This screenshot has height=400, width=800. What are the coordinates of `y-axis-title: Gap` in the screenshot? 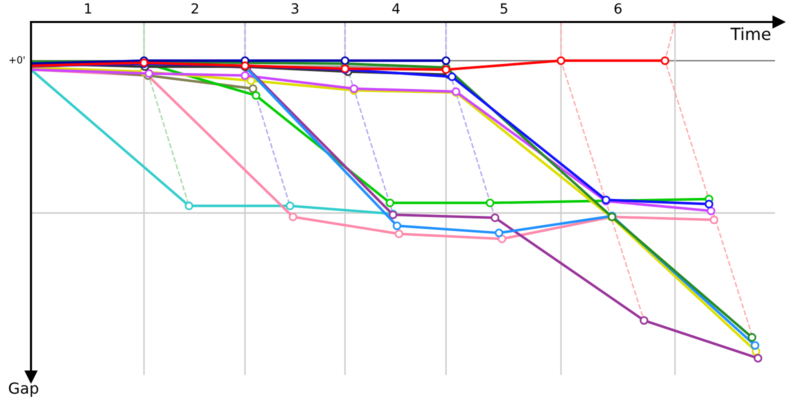 It's located at (23, 389).